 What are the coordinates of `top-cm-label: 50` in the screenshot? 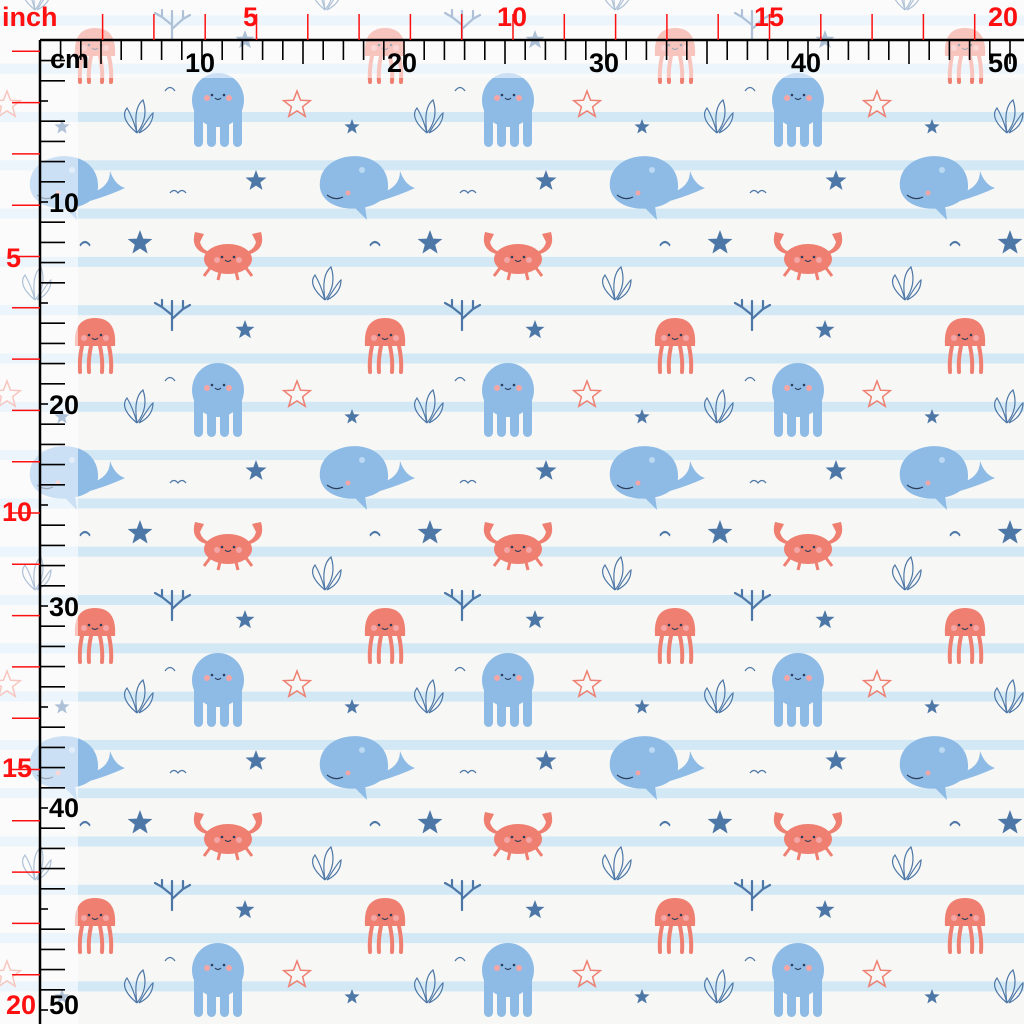 It's located at (1003, 63).